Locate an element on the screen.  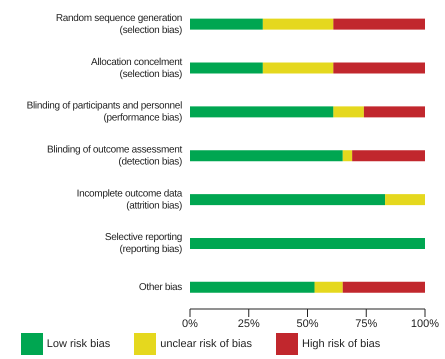
y-tick-label: Blinding of outcome assessment (detection bias) is located at coordinates (115, 155).